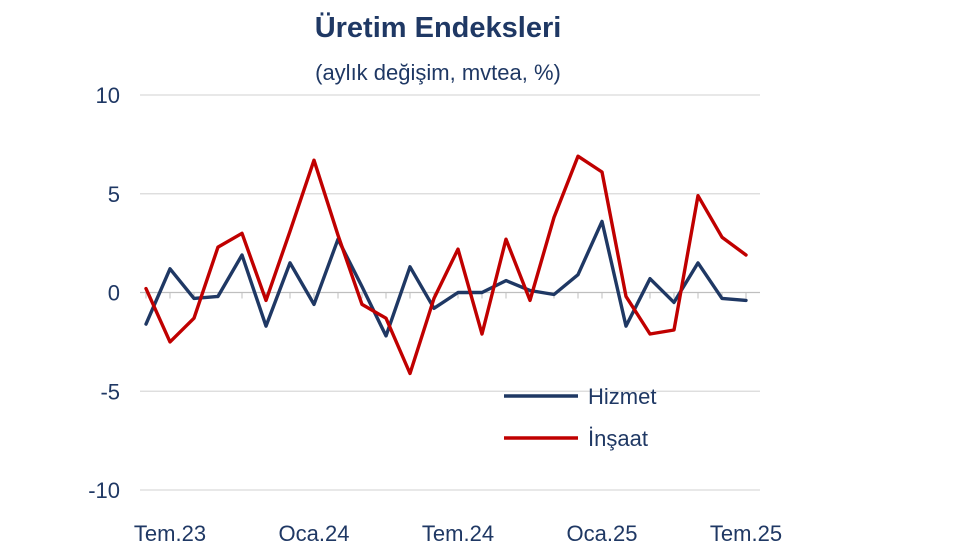 The image size is (960, 559). I want to click on chart-subtitle: (aylık değişim, mvtea, %), so click(438, 72).